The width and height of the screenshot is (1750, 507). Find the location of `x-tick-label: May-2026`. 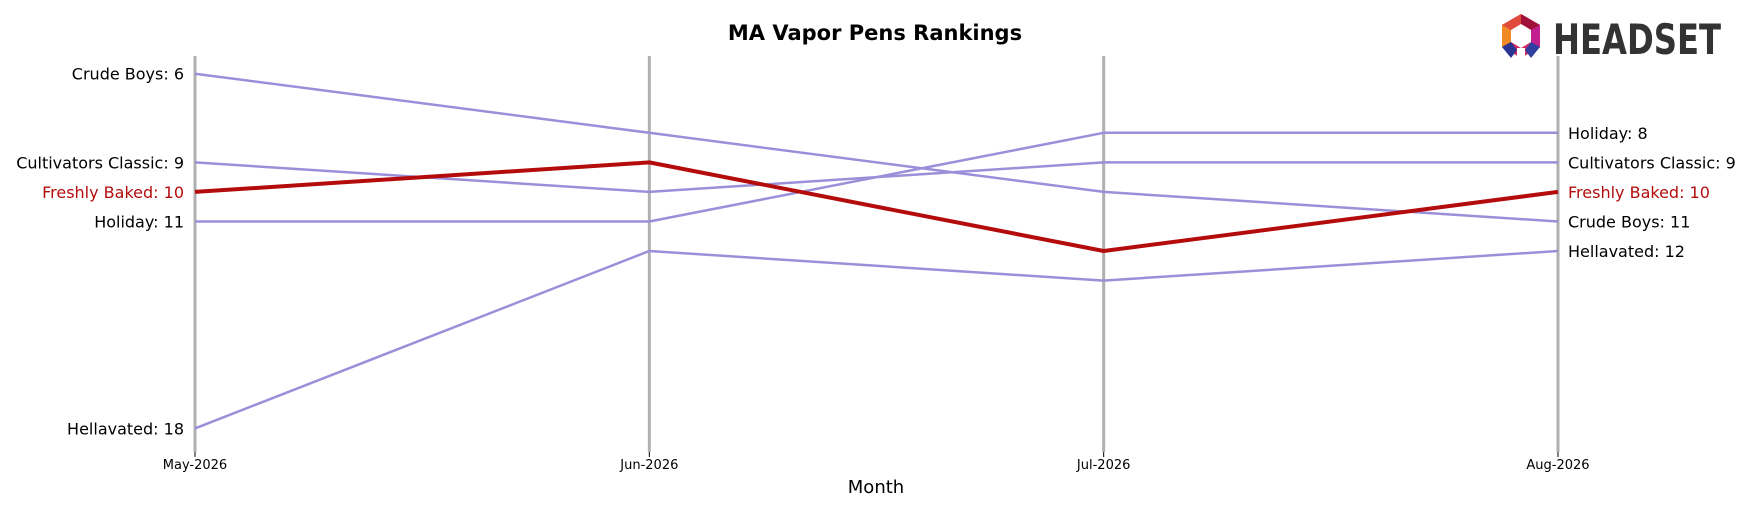

x-tick-label: May-2026 is located at coordinates (195, 465).